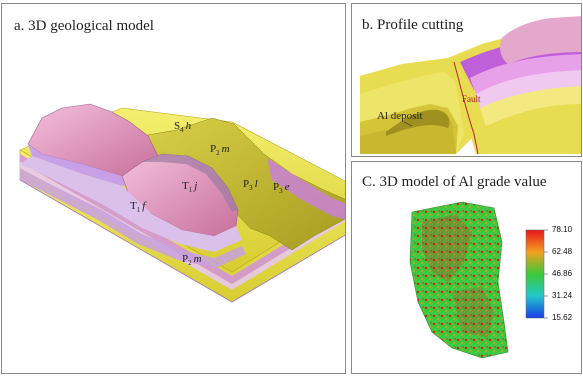  What do you see at coordinates (138, 207) in the screenshot?
I see `label-t1f: T1 f` at bounding box center [138, 207].